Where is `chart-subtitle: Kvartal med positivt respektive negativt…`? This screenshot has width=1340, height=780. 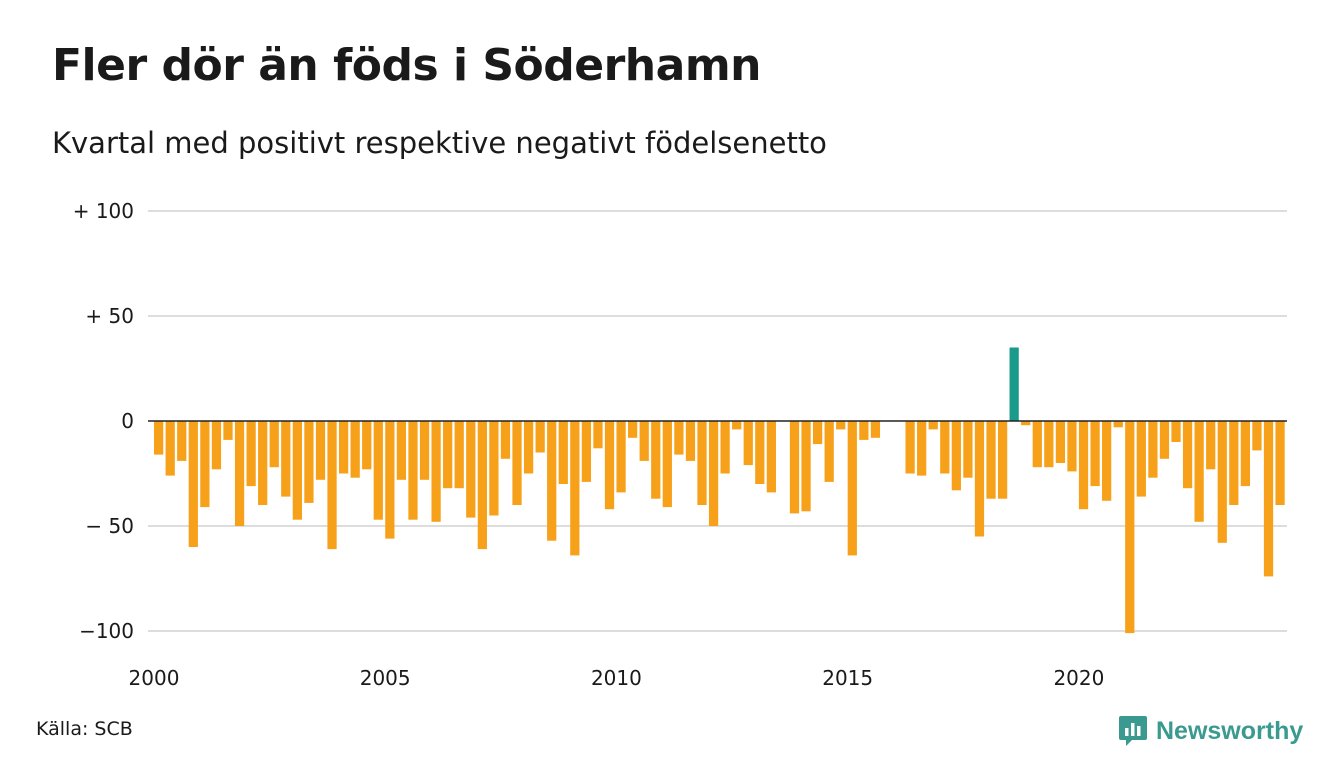 chart-subtitle: Kvartal med positivt respektive negativt… is located at coordinates (439, 143).